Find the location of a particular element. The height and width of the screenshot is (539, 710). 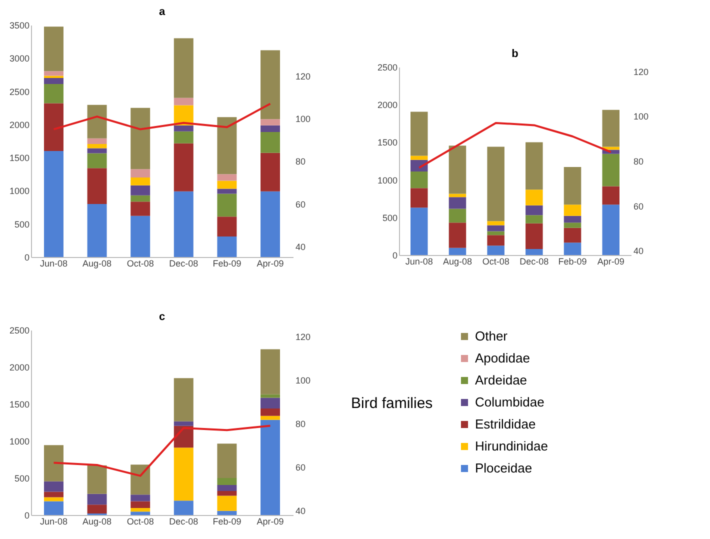

line-series is located at coordinates (515, 145).